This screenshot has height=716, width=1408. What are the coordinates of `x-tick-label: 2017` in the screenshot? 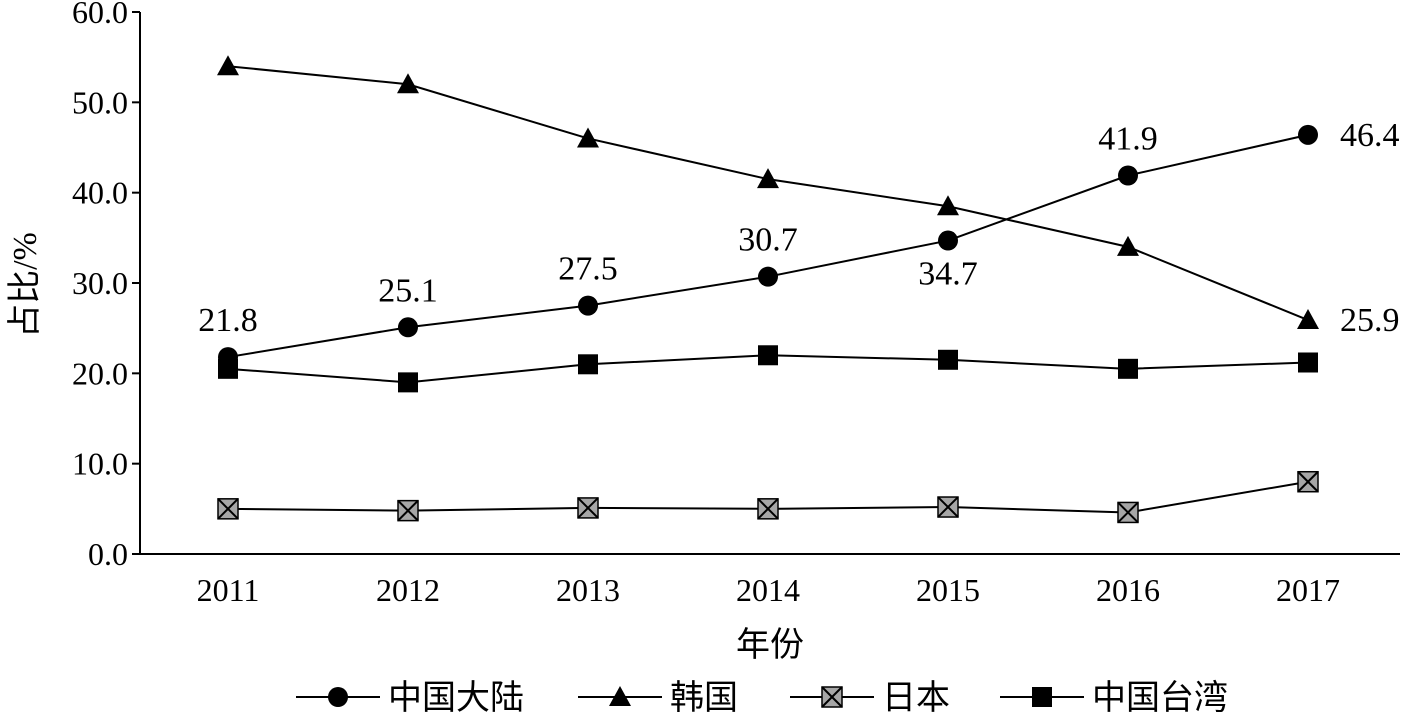 It's located at (1308, 590).